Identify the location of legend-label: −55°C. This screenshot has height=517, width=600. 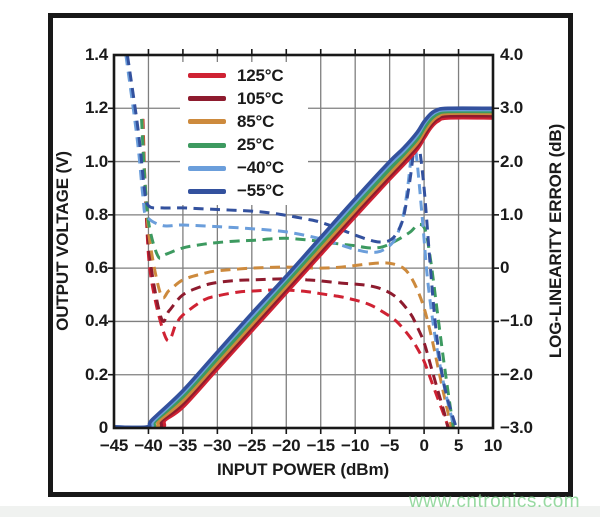
(260, 191).